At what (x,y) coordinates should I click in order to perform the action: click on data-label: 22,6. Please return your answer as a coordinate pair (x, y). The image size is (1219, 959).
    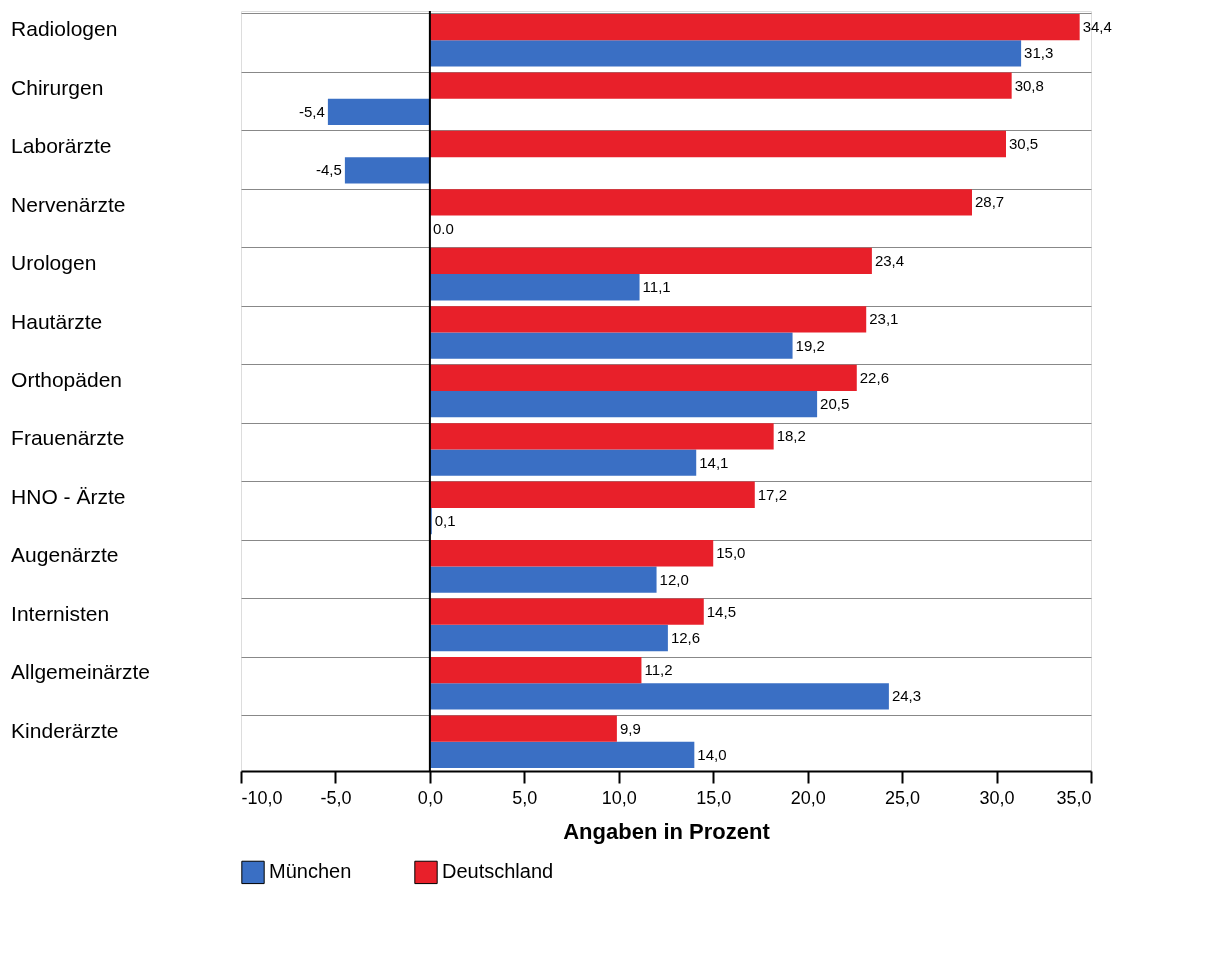
    Looking at the image, I should click on (874, 377).